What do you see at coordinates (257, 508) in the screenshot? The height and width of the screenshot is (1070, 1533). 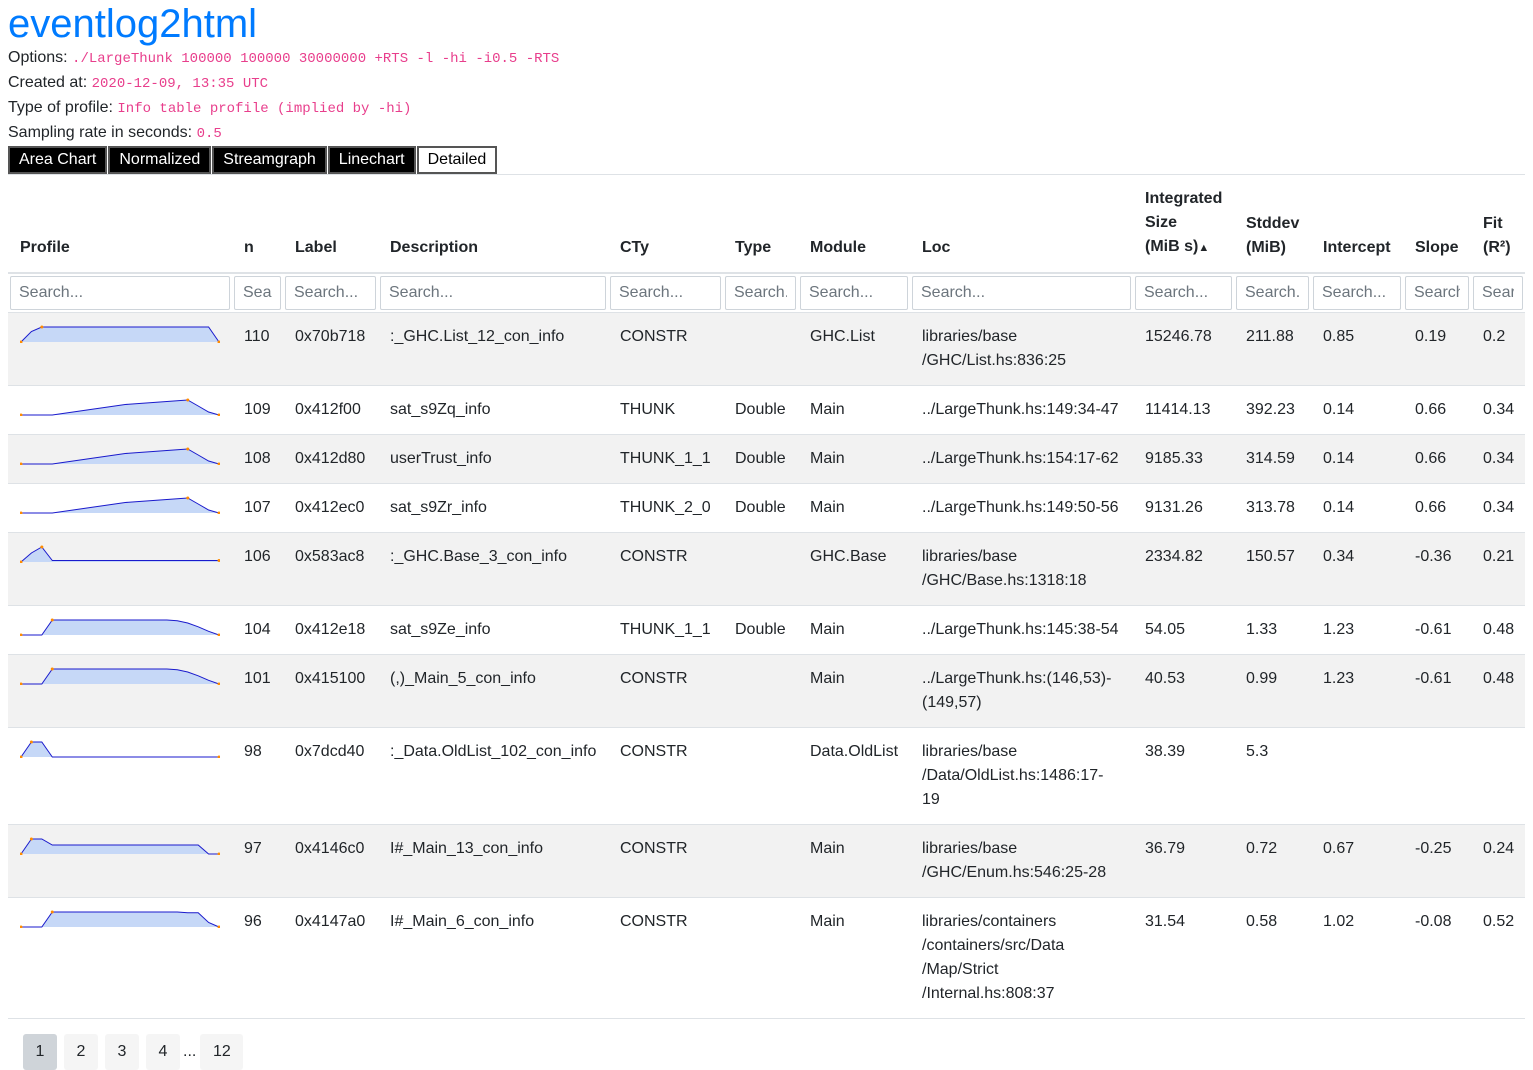 I see `cell-n: 107` at bounding box center [257, 508].